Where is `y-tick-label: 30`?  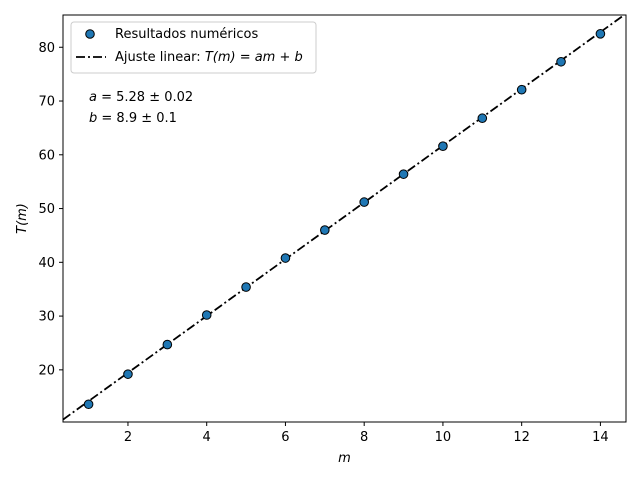
y-tick-label: 30 is located at coordinates (46, 317).